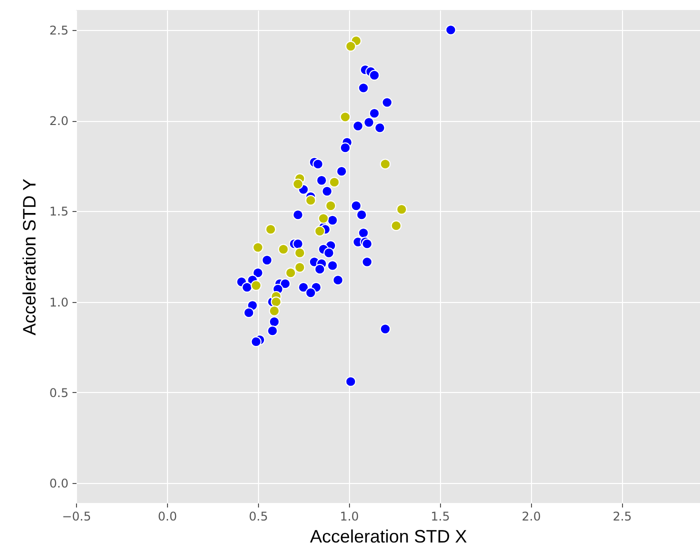 Image resolution: width=700 pixels, height=559 pixels. What do you see at coordinates (531, 517) in the screenshot?
I see `x-tick-label: 2.0` at bounding box center [531, 517].